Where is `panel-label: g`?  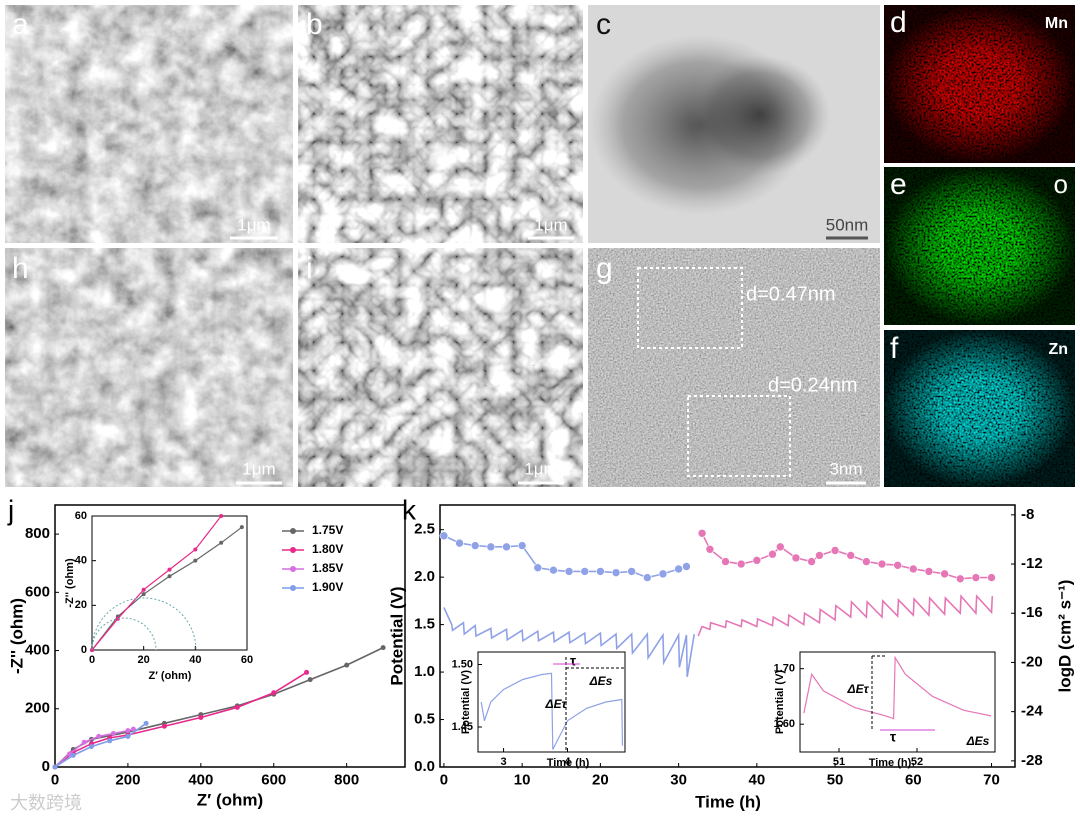
panel-label: g is located at coordinates (604, 268).